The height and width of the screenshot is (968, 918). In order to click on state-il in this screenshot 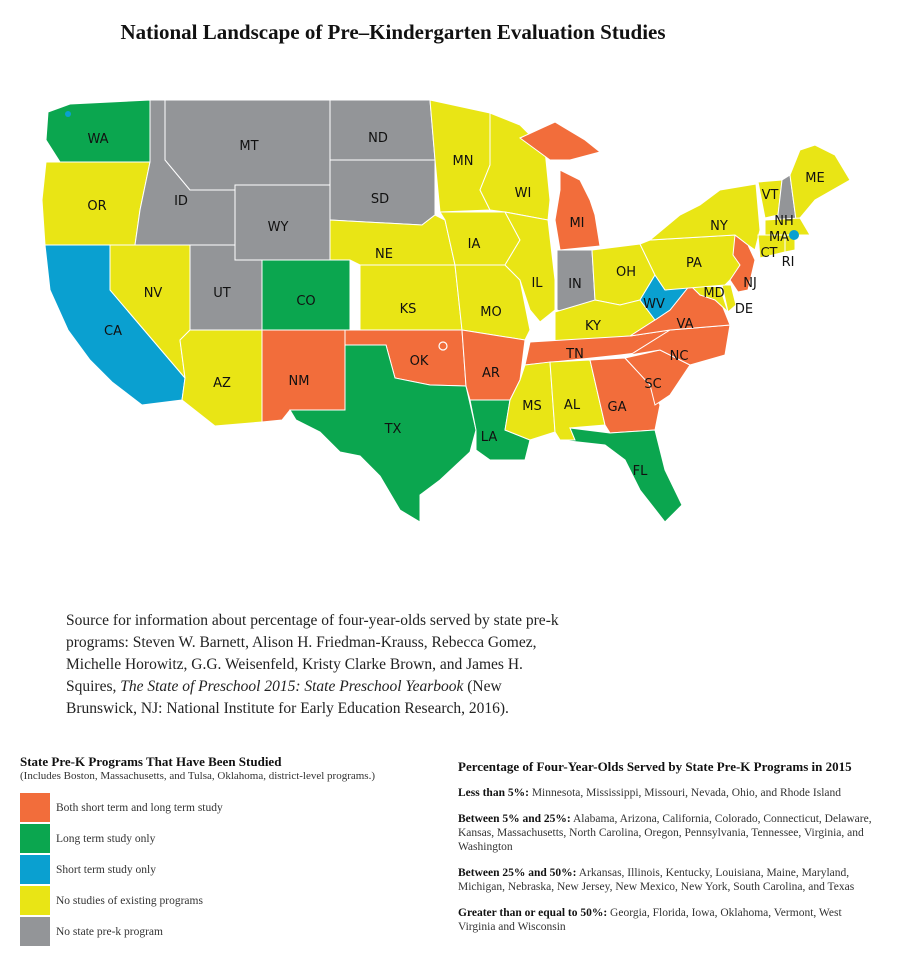, I will do `click(530, 267)`.